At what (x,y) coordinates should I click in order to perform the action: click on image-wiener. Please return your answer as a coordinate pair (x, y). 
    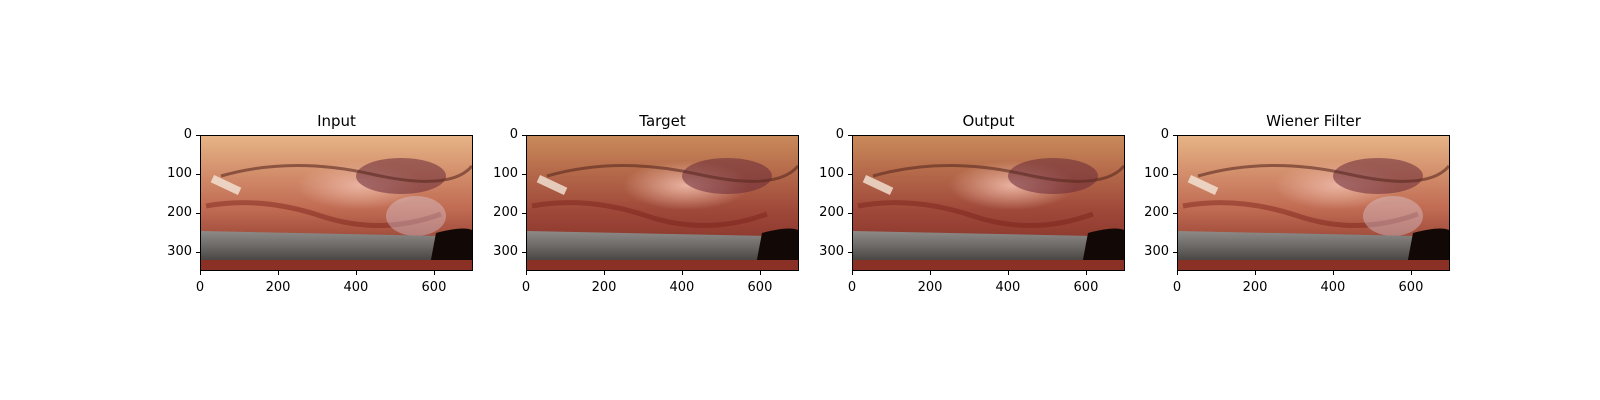
    Looking at the image, I should click on (1313, 203).